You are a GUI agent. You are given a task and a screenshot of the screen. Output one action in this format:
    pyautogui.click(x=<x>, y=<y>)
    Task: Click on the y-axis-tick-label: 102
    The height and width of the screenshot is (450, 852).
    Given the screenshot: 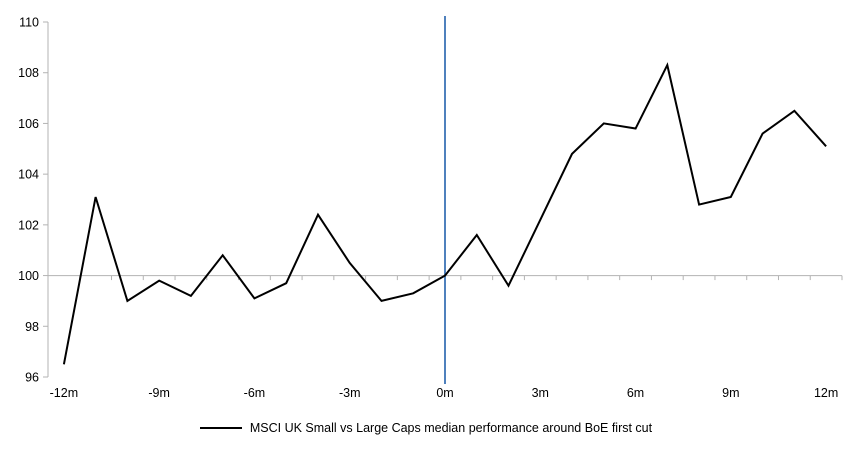 What is the action you would take?
    pyautogui.click(x=28, y=225)
    